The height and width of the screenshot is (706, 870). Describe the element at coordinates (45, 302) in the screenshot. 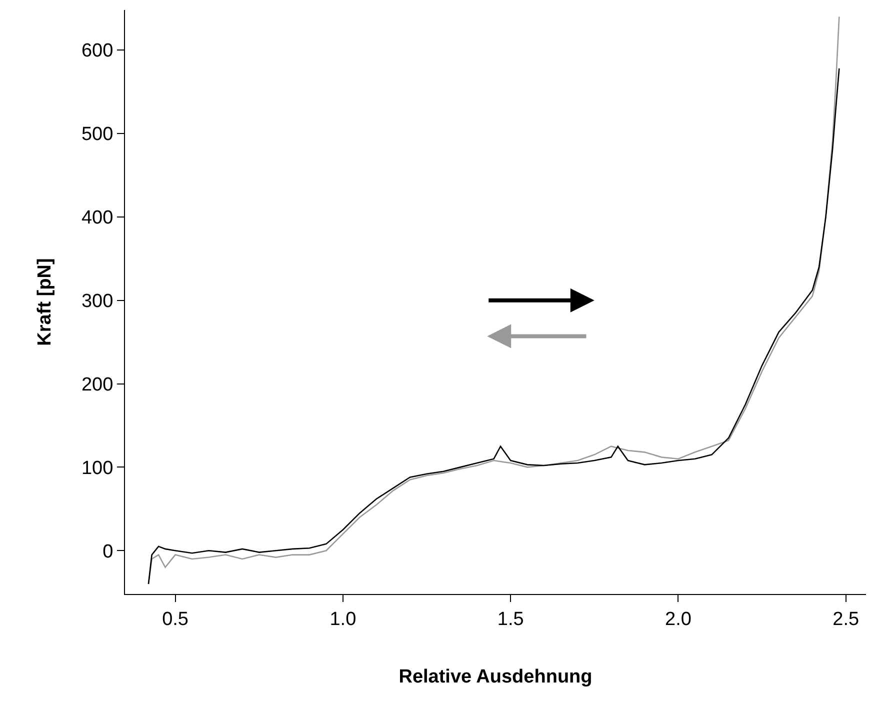

I see `y-axis-title: Kraft [pN]` at that location.